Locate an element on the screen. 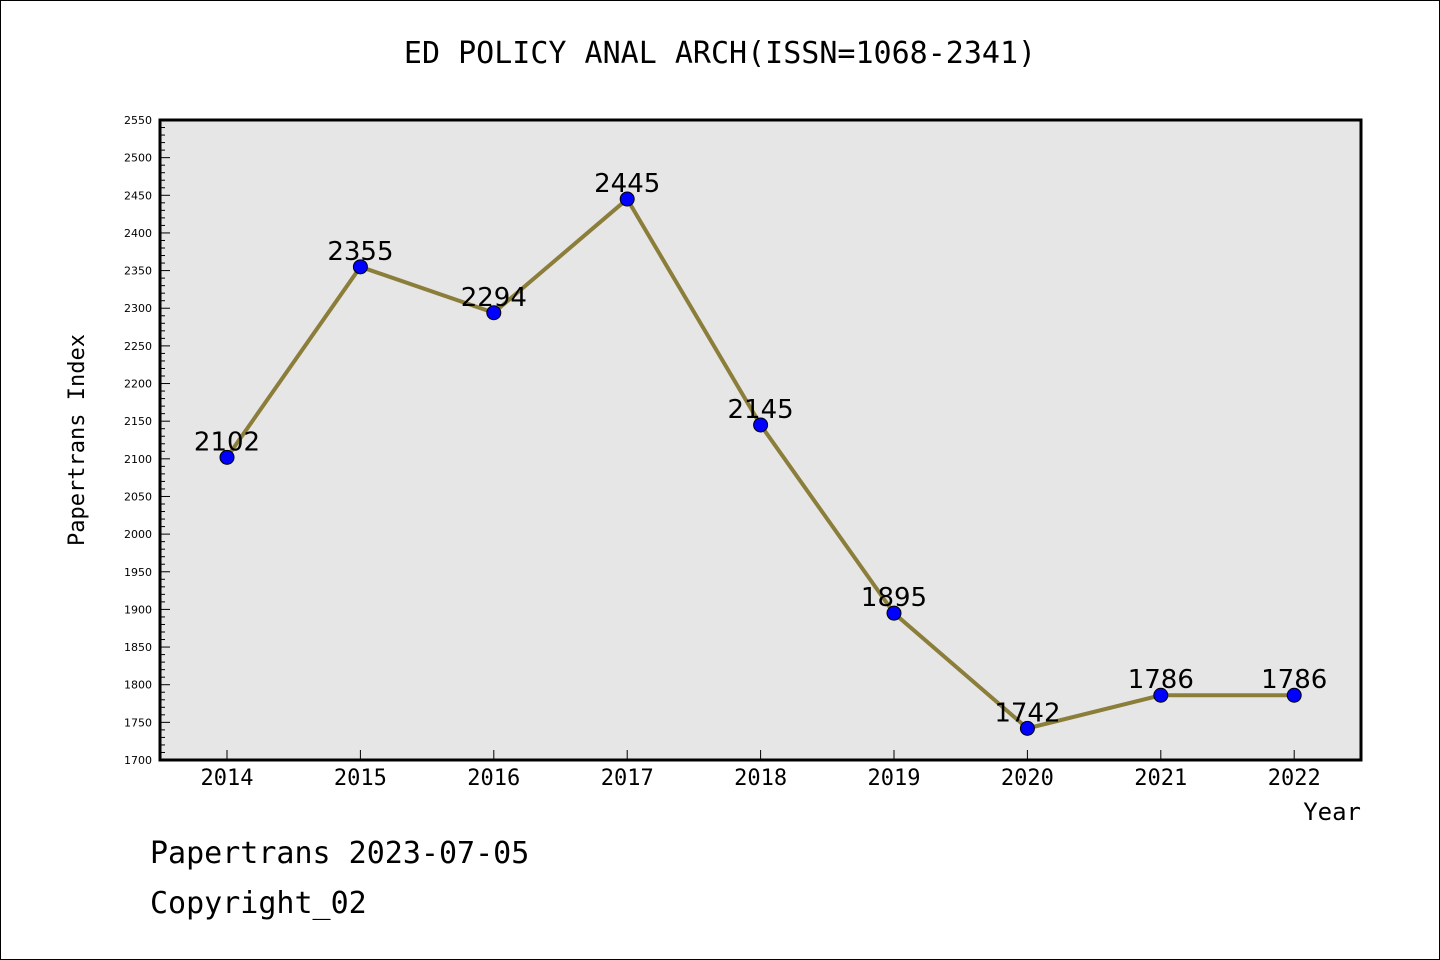  x-tick-label: 2015 is located at coordinates (360, 778).